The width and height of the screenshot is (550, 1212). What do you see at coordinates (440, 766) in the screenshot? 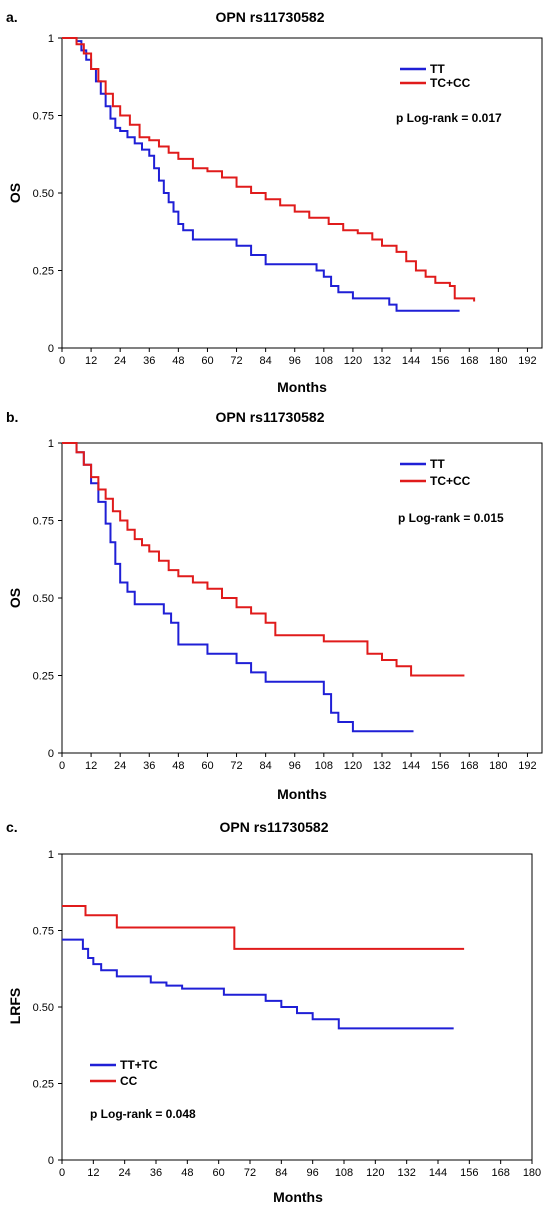
I see `panel-b-xtick-label-156: 156` at bounding box center [440, 766].